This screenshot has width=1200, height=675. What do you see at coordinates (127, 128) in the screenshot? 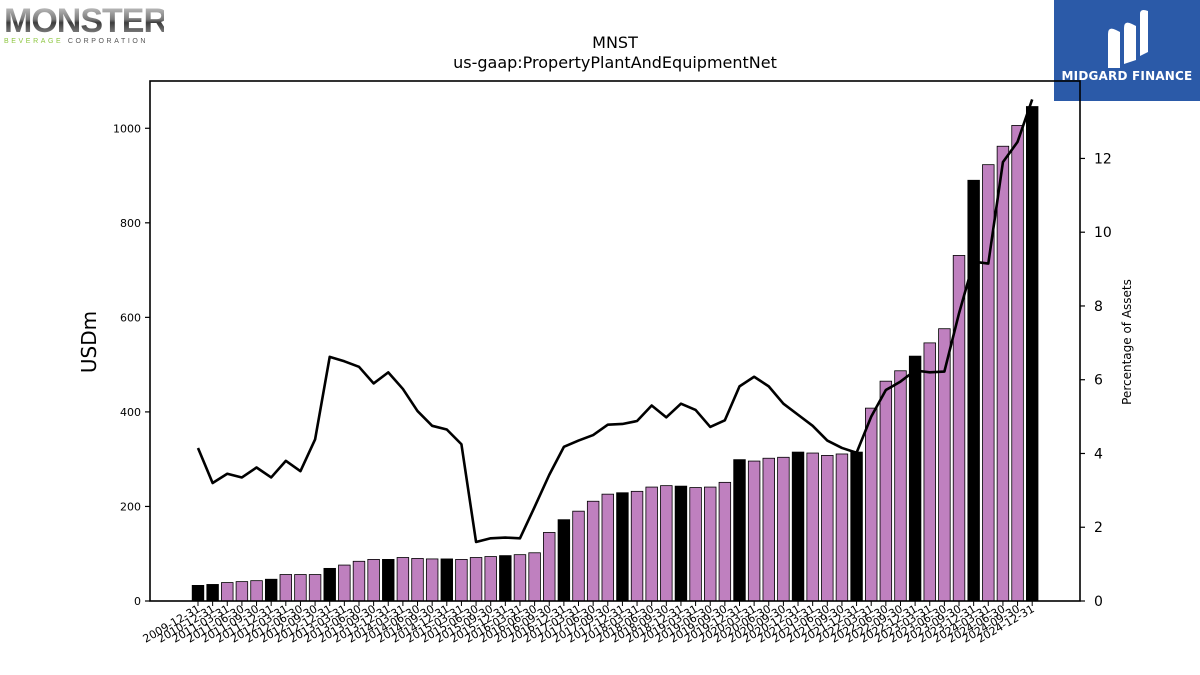
I see `y-tick-label: 1000` at bounding box center [127, 128].